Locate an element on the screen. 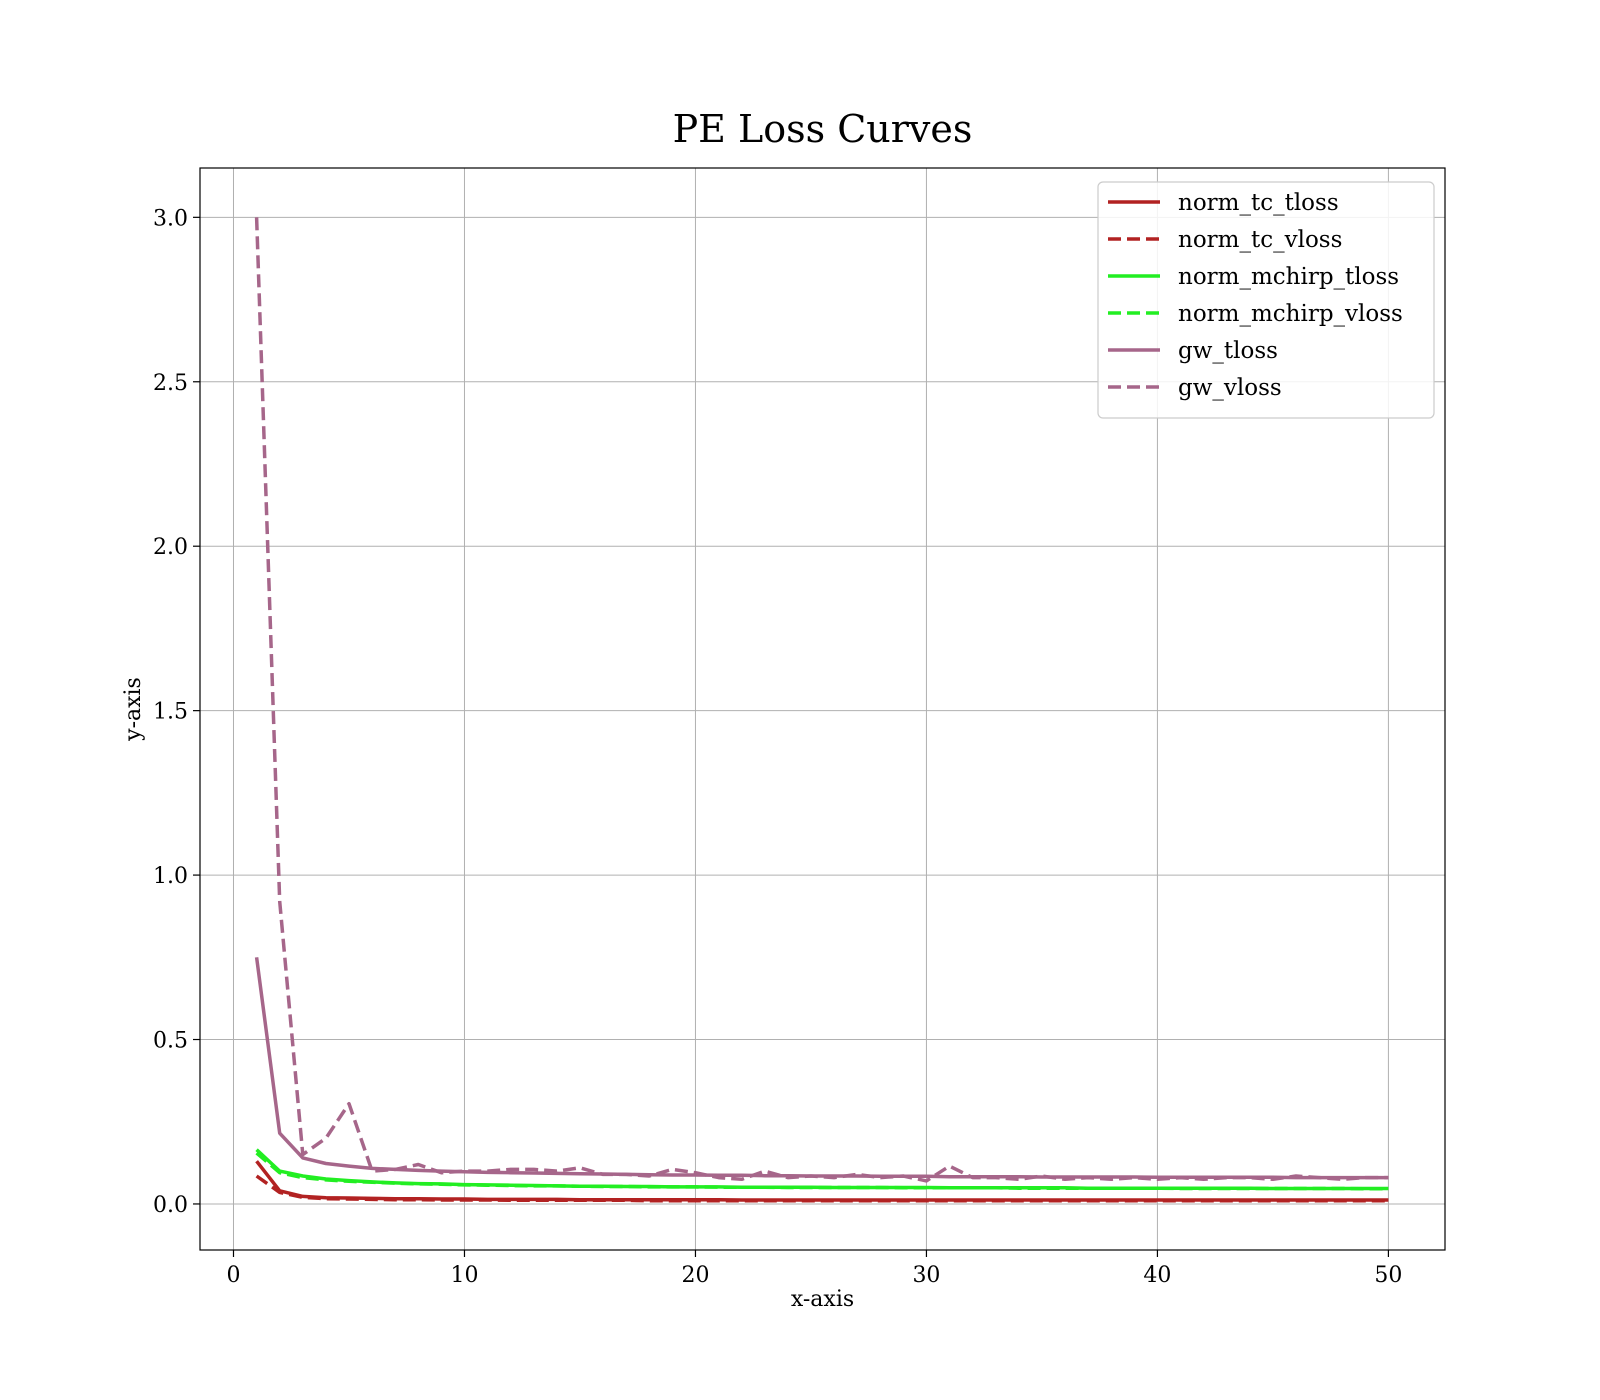 The image size is (1600, 1400). x-tick-label: 20 is located at coordinates (695, 1275).